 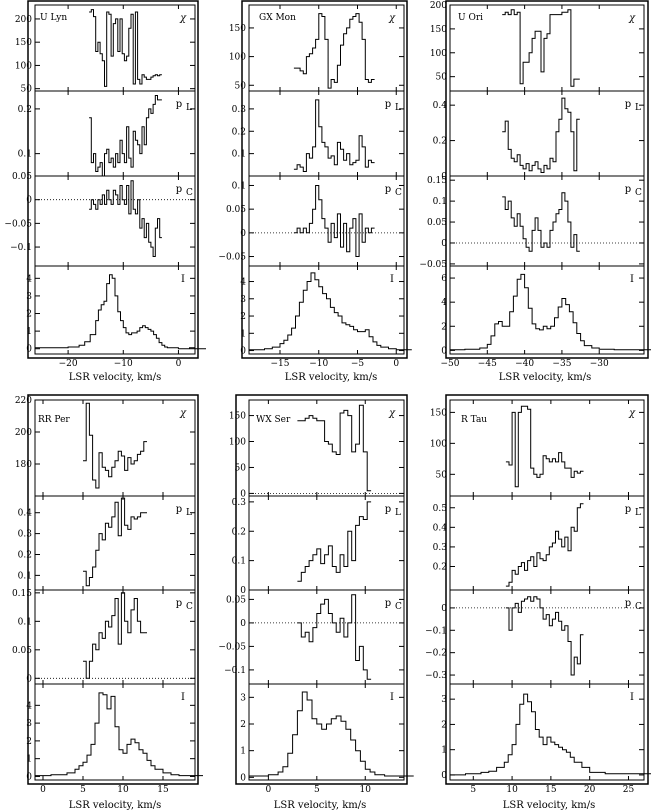 I want to click on panel-pL: 0.1 0.2 0.3 0.4 p L, so click(x=107, y=543).